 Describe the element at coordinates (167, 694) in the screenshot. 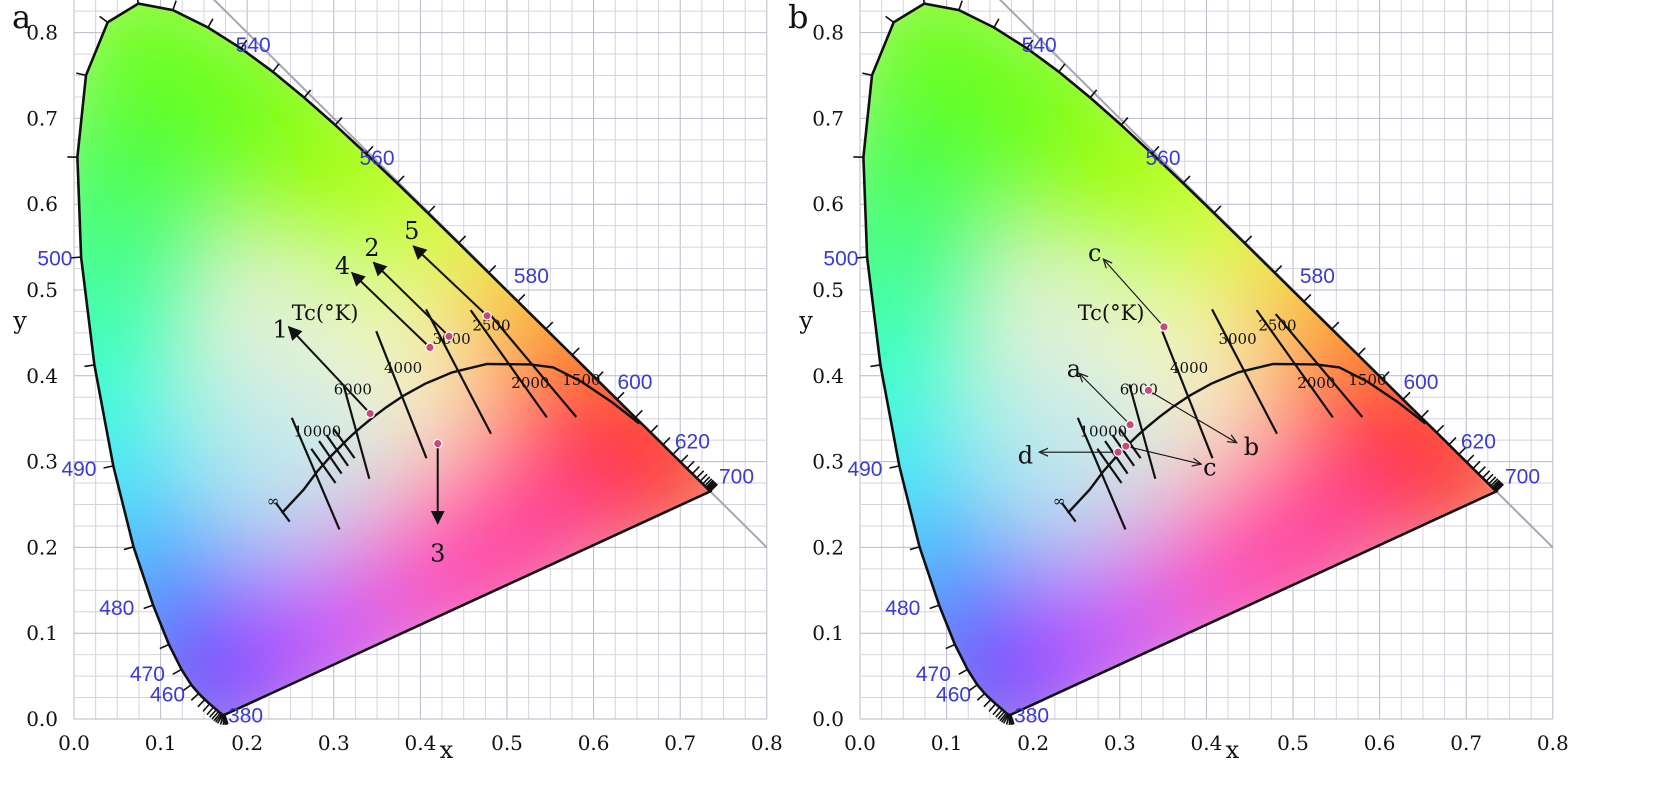

I see `wavelength-label: 460` at that location.